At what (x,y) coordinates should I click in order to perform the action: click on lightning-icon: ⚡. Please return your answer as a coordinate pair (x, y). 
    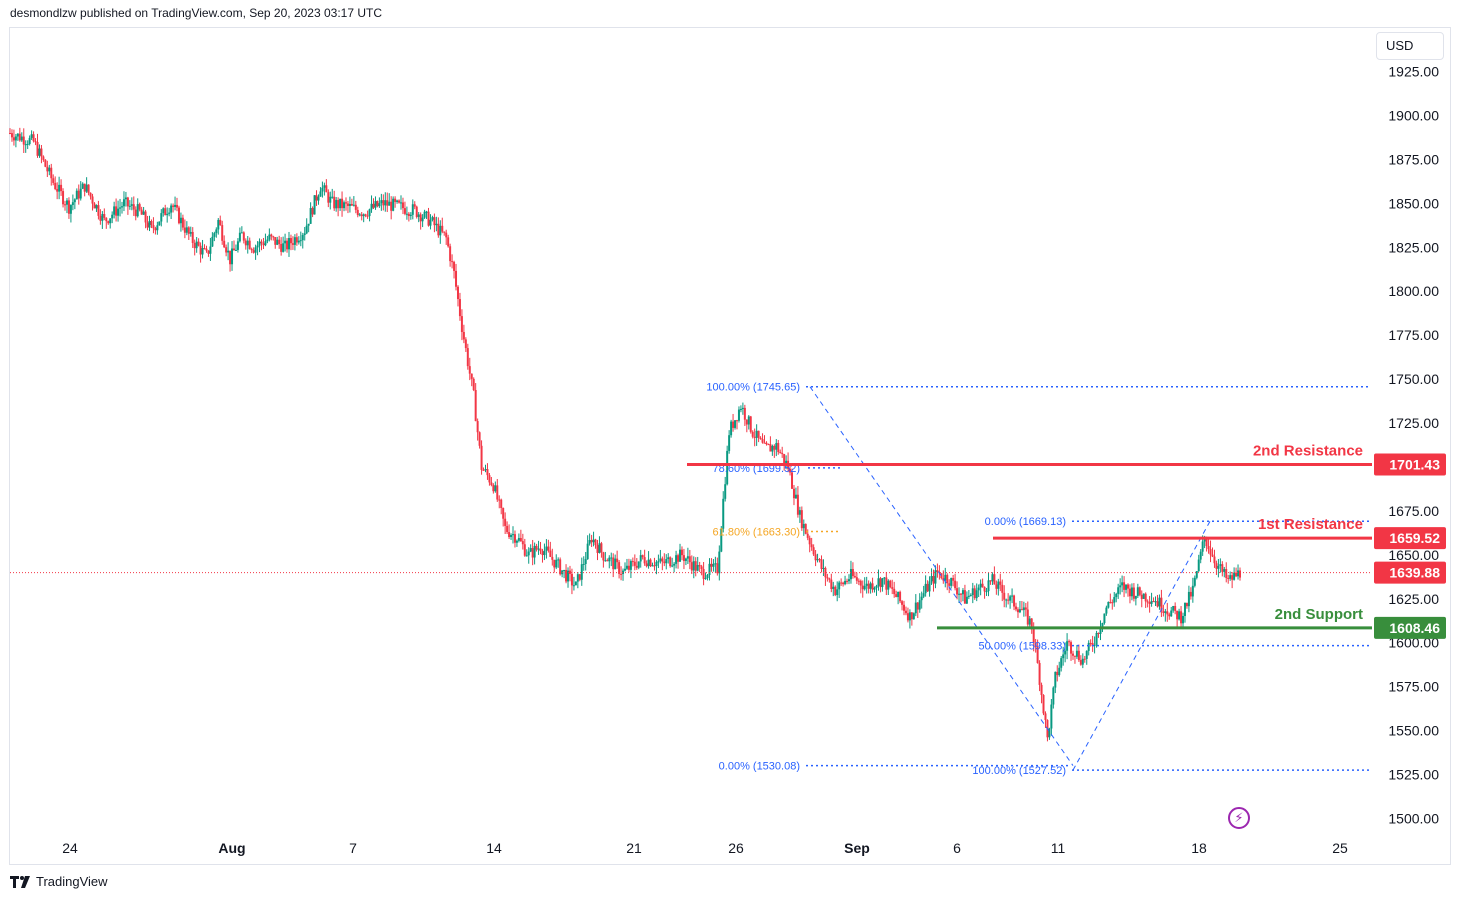
    Looking at the image, I should click on (1239, 818).